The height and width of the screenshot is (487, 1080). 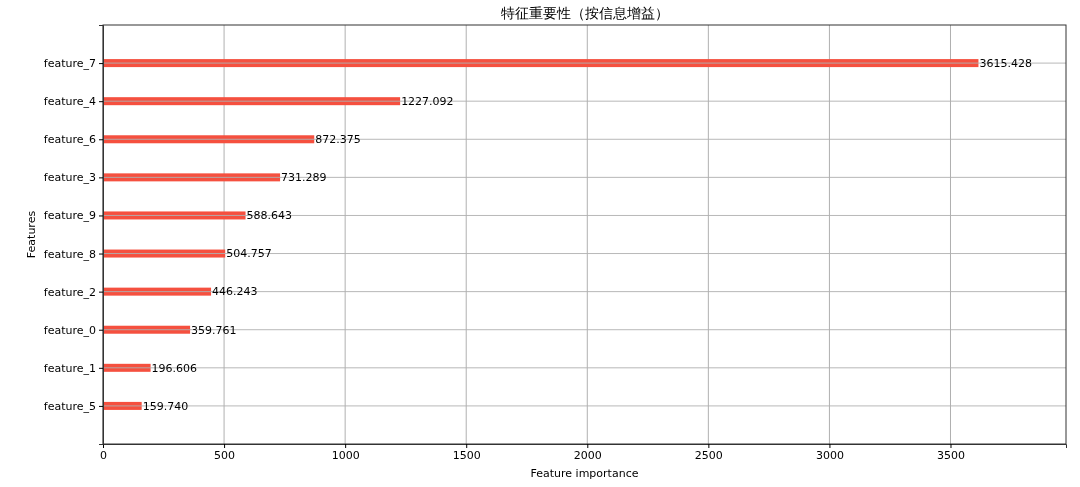 I want to click on x-axis-title: Feature importance, so click(x=584, y=473).